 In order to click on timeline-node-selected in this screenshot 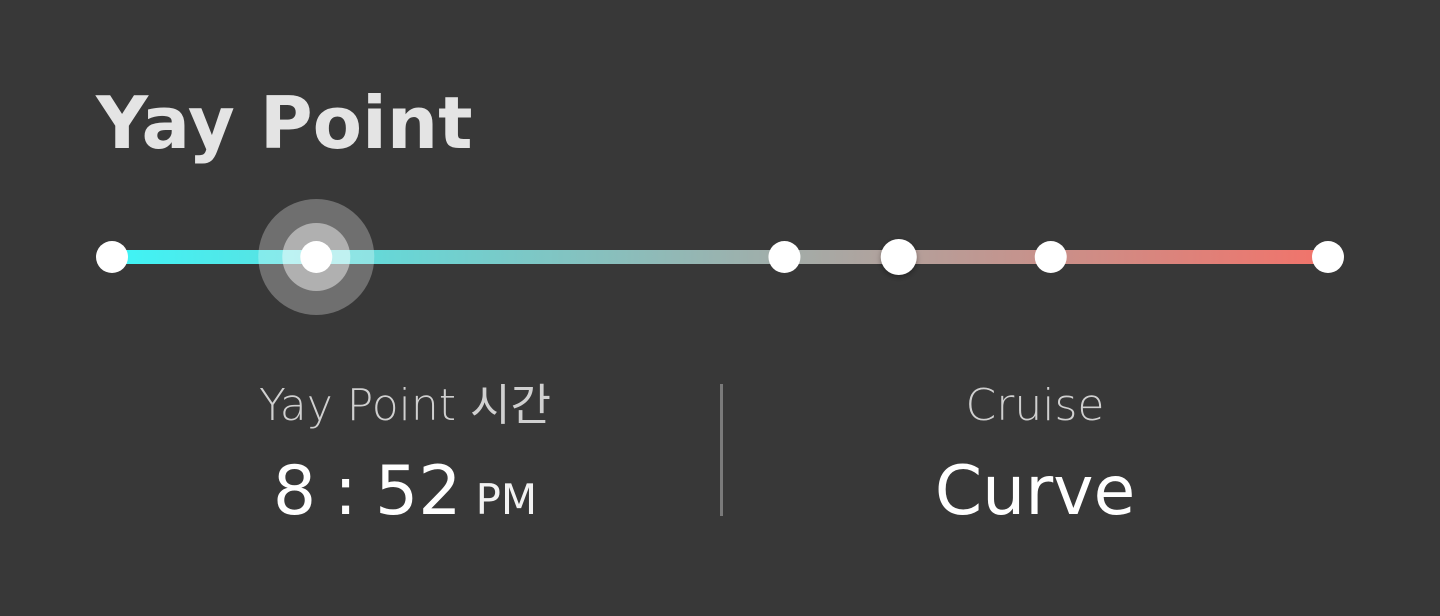, I will do `click(316, 257)`.